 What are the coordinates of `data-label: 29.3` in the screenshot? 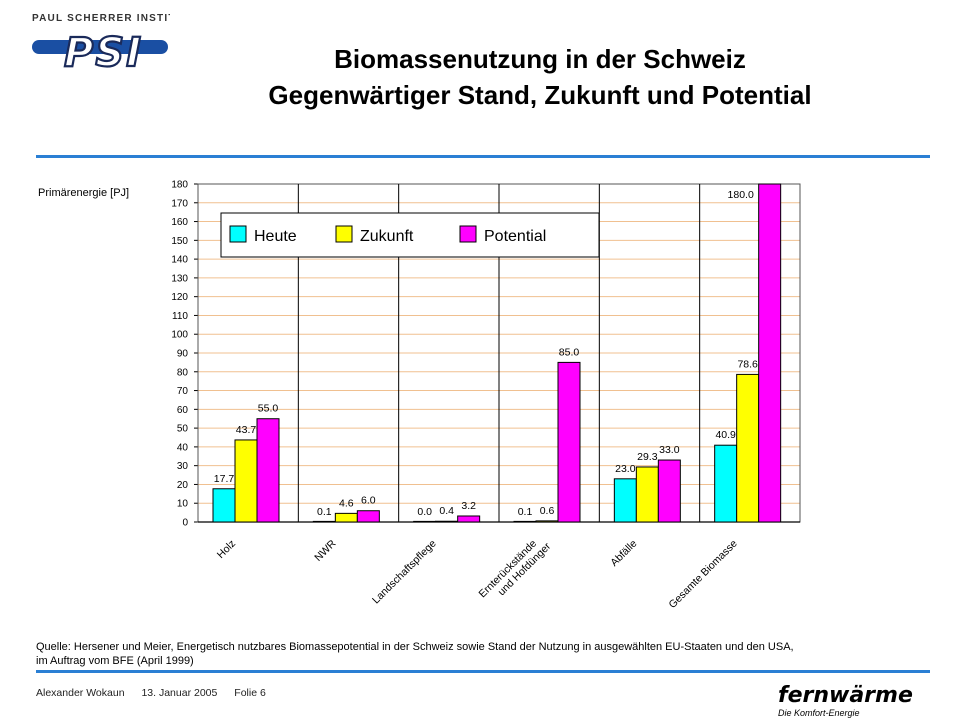 It's located at (647, 457).